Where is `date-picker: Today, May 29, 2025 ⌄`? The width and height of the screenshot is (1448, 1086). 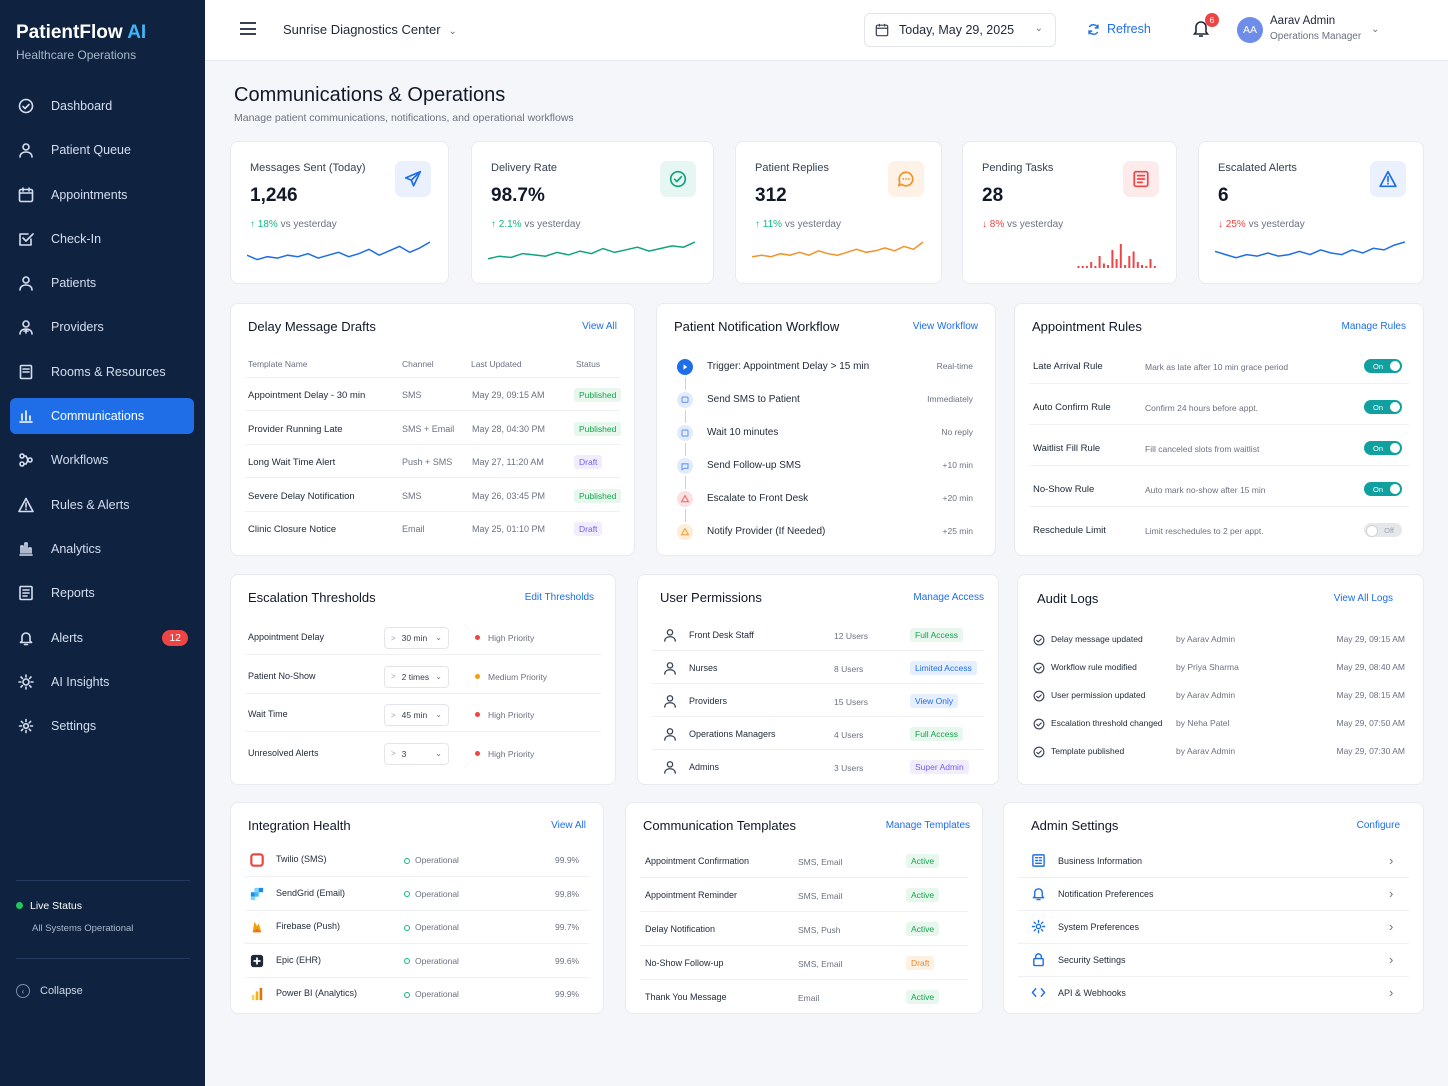 date-picker: Today, May 29, 2025 ⌄ is located at coordinates (960, 30).